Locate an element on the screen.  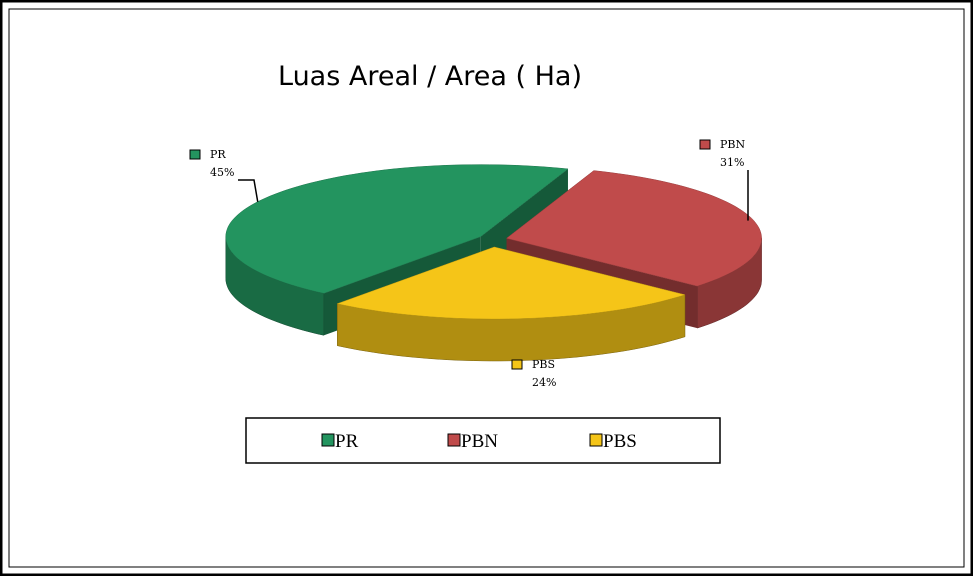
legend: PR PBN PBS is located at coordinates (479, 441).